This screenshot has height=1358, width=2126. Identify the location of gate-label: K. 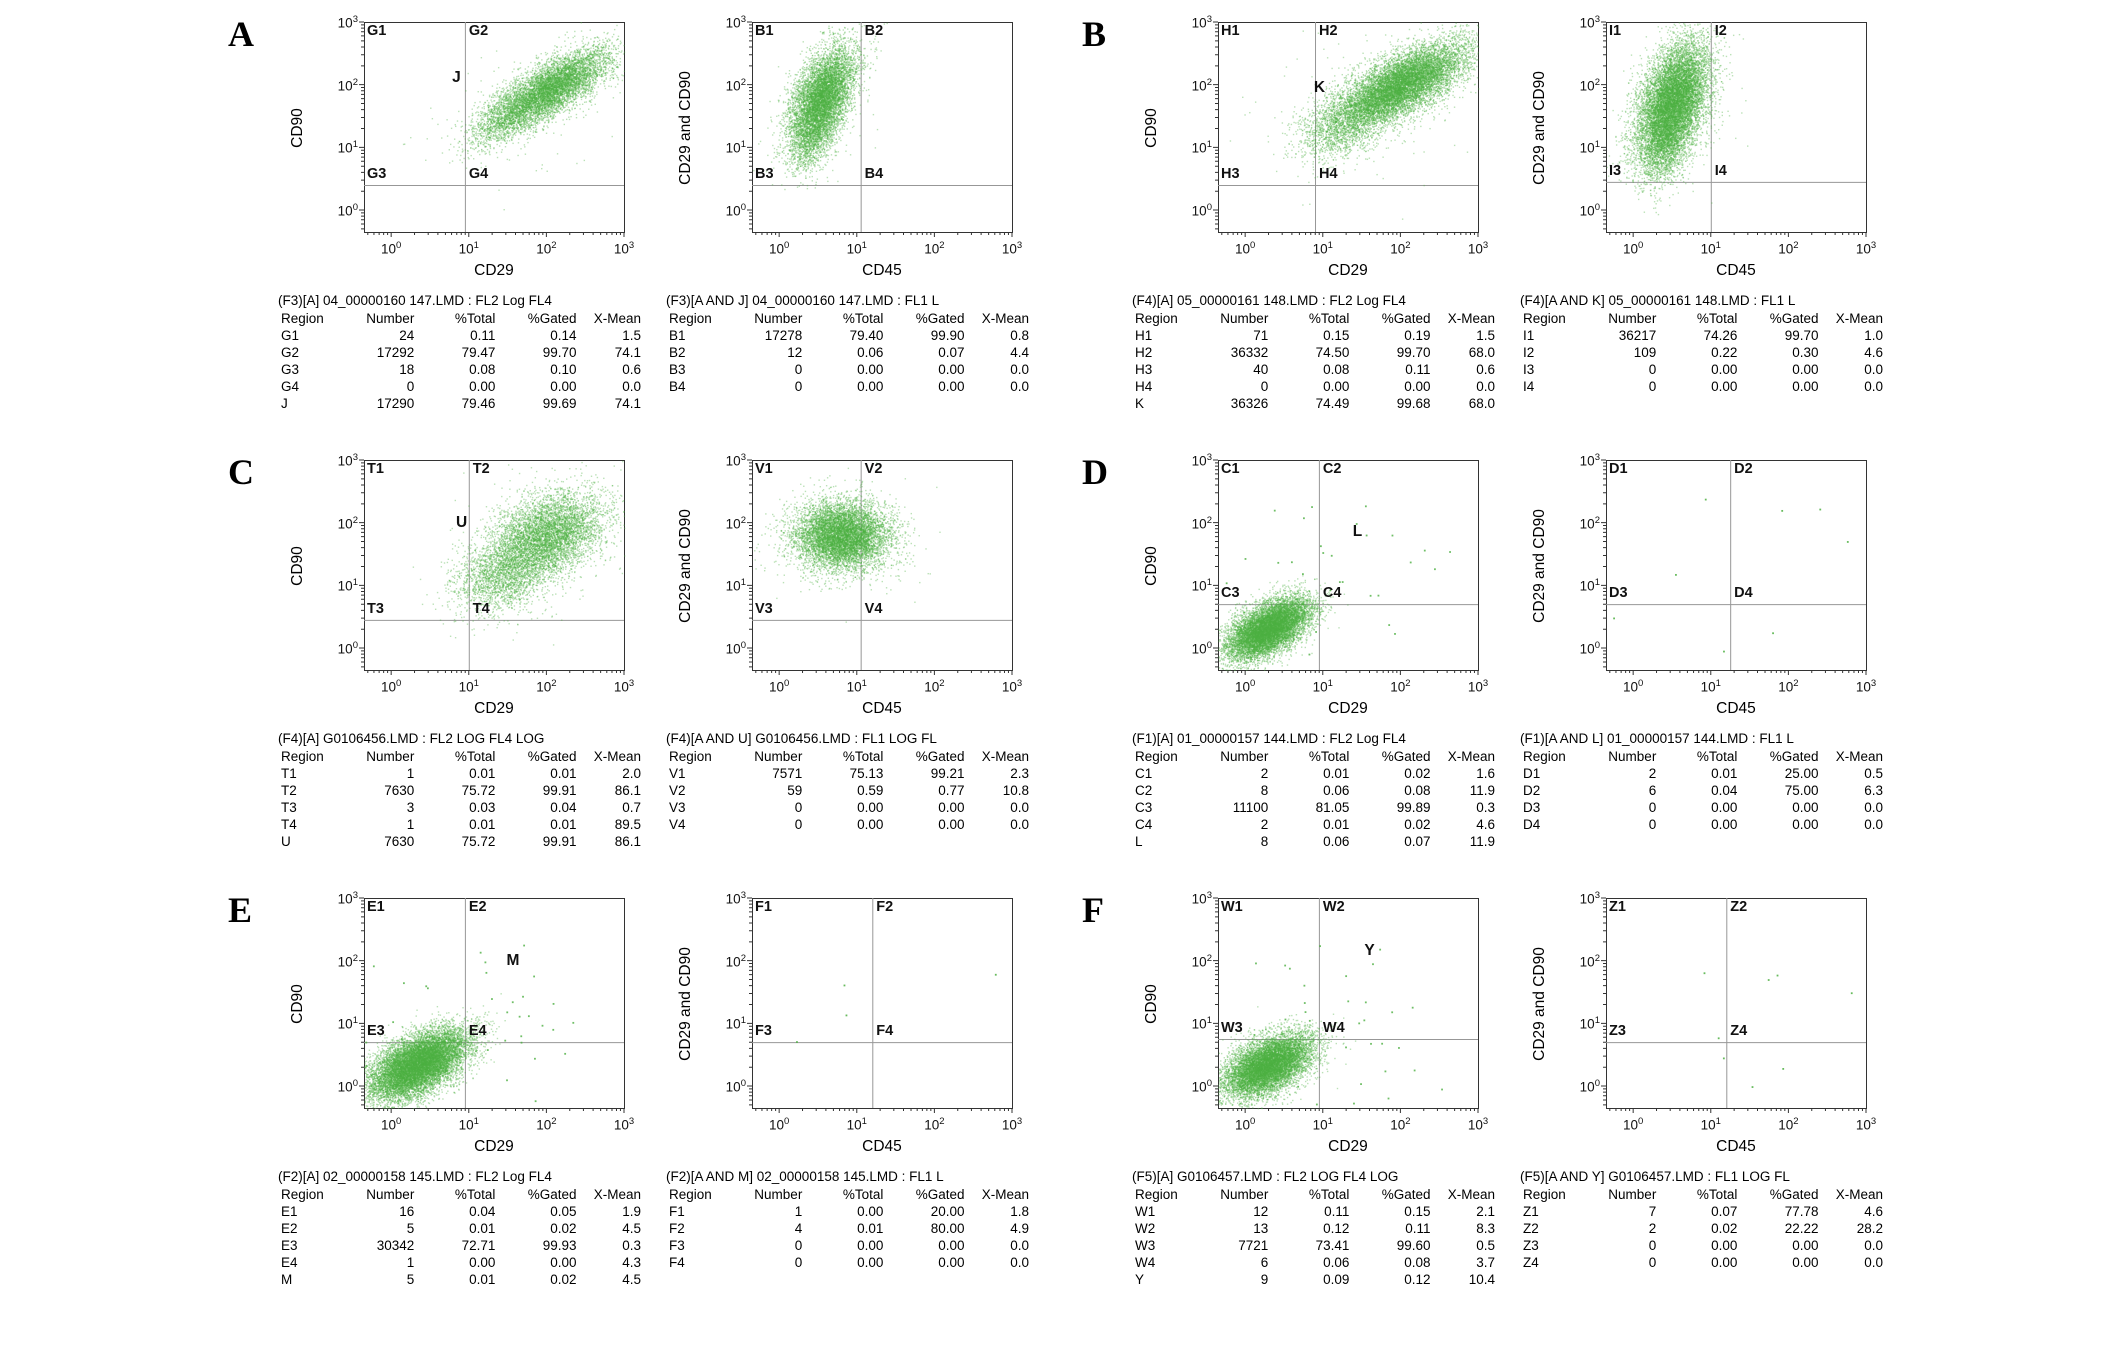
(1319, 87).